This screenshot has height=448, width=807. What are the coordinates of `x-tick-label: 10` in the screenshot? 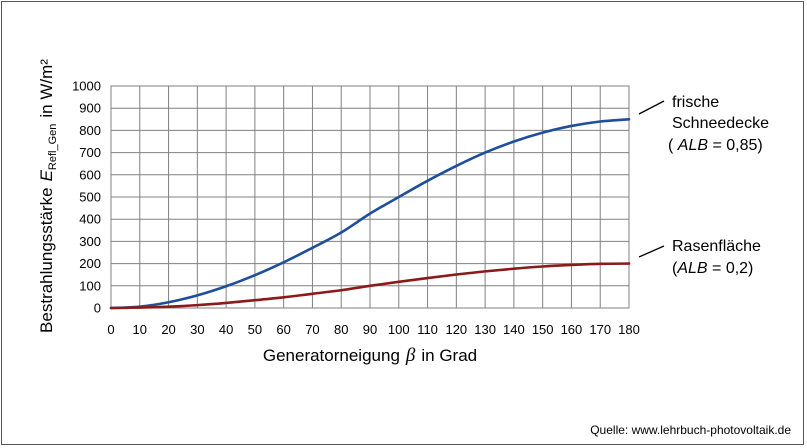 It's located at (140, 329).